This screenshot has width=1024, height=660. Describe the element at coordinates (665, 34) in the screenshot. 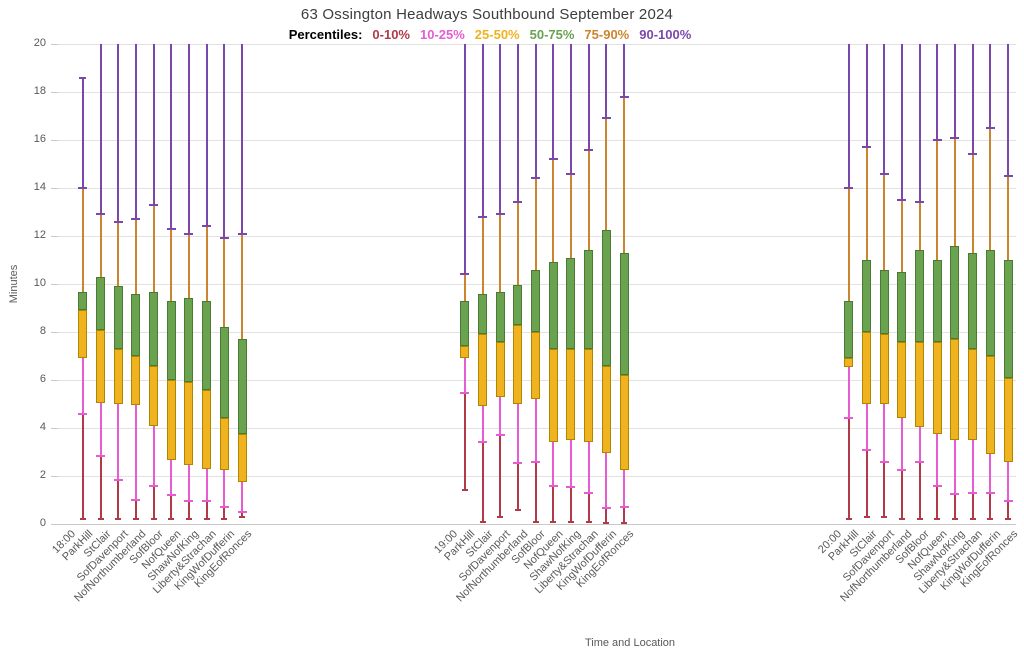

I see `legend-item-90-100pct: 90-100%` at that location.